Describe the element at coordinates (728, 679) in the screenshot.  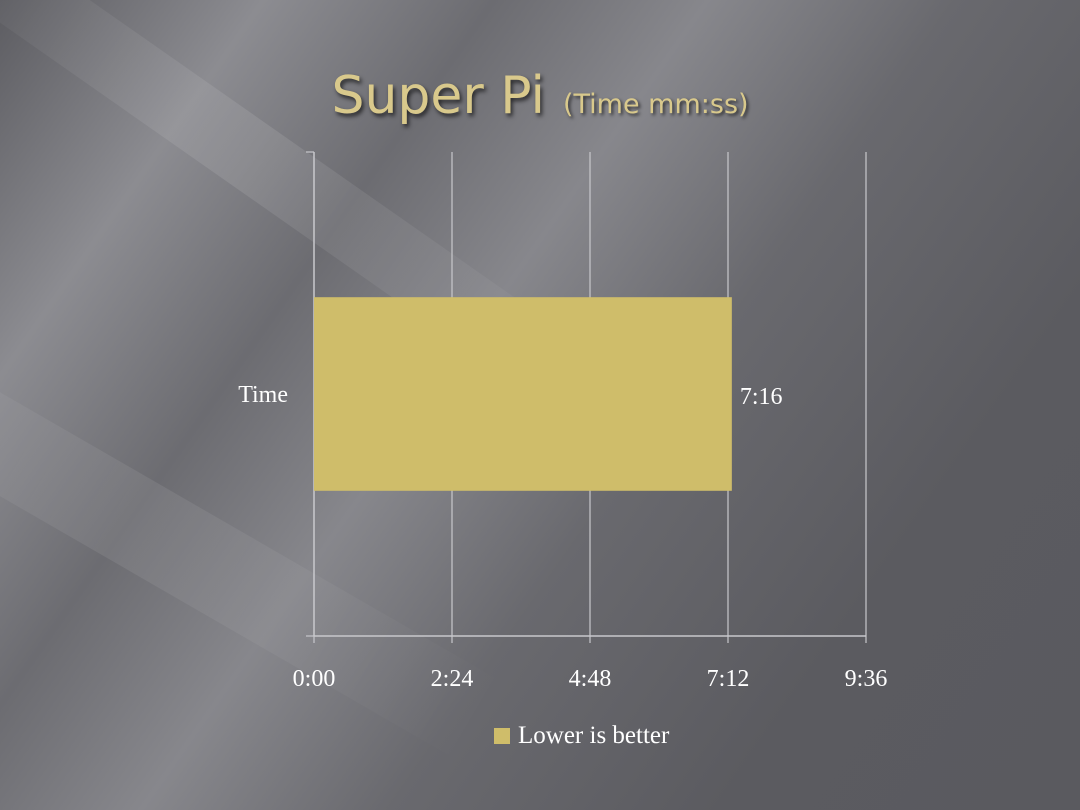
I see `x-tick-label: 7:12` at that location.